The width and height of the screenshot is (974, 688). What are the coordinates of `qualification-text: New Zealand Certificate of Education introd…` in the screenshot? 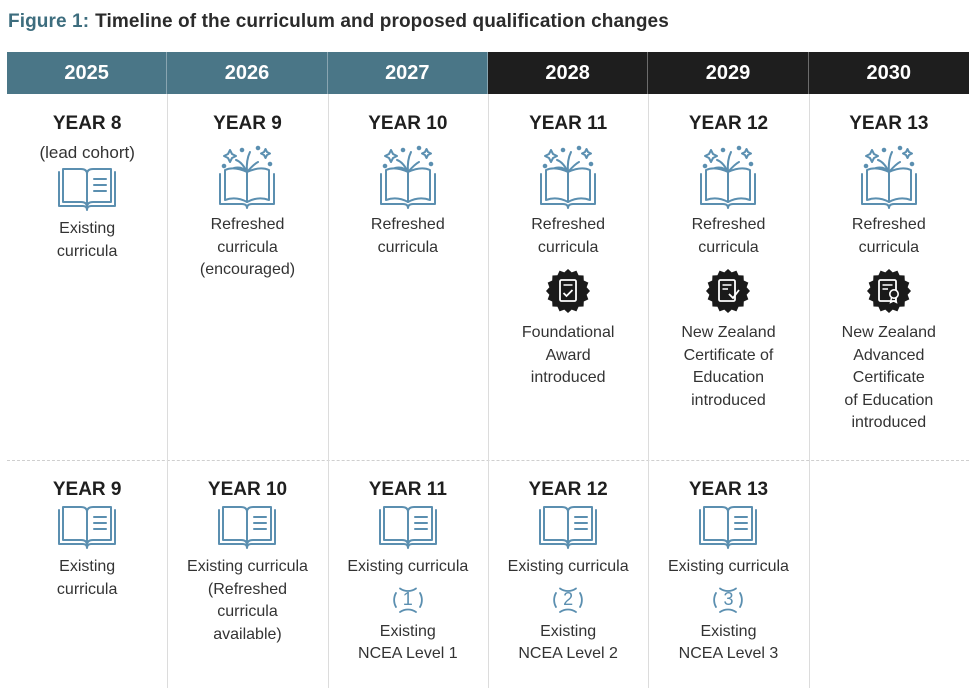 It's located at (728, 367).